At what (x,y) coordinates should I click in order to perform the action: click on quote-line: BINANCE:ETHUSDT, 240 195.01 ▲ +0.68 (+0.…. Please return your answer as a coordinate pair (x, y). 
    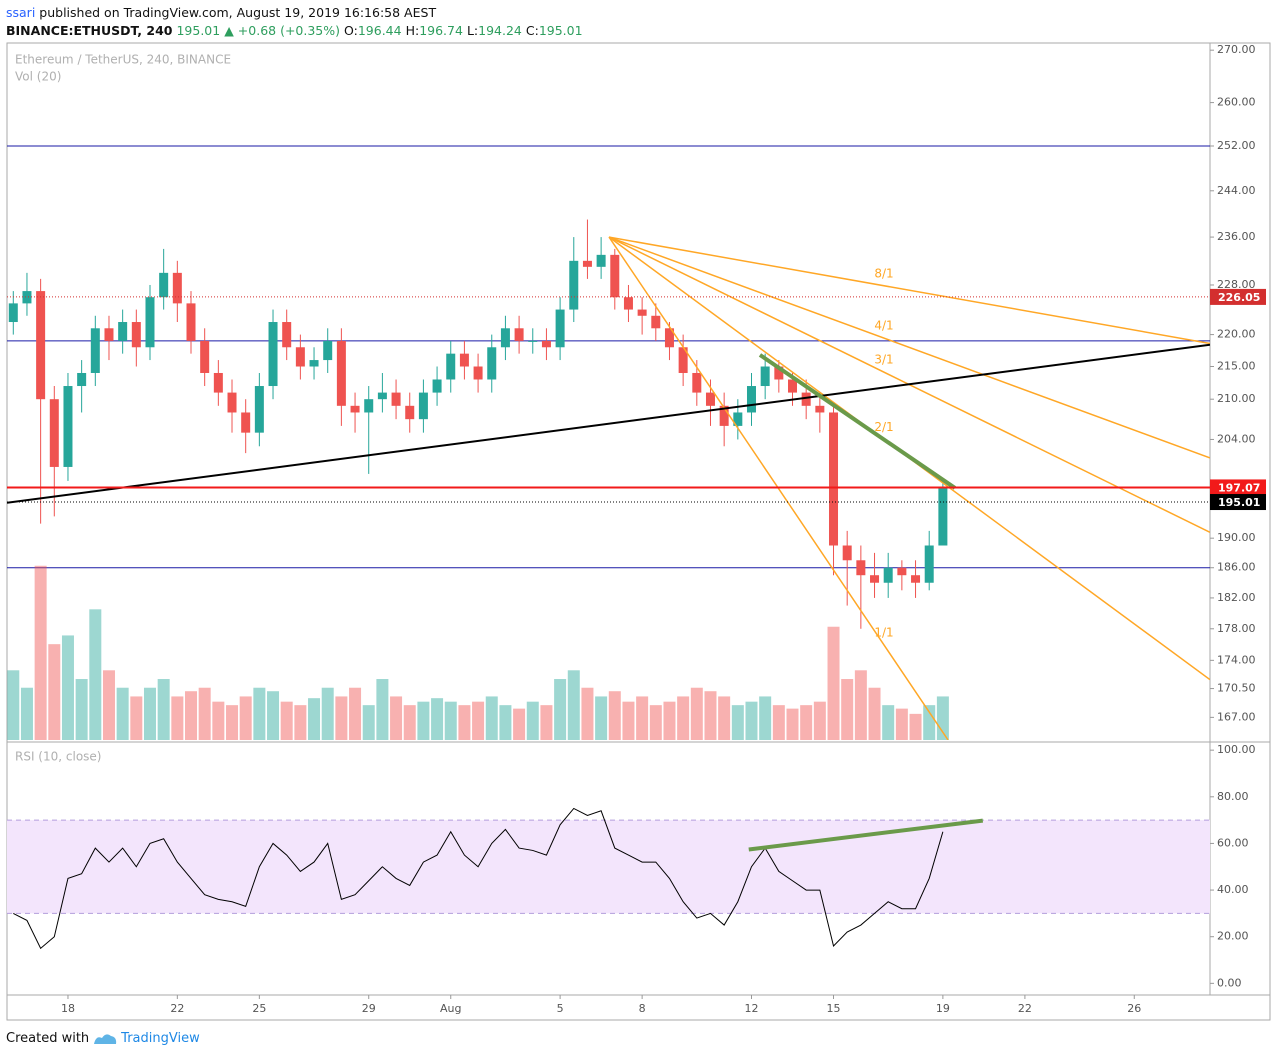
    Looking at the image, I should click on (294, 31).